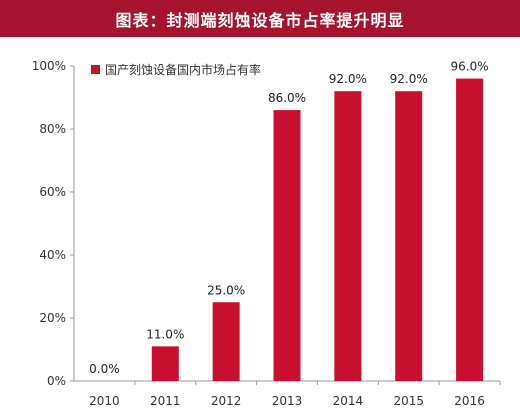 This screenshot has height=413, width=520. What do you see at coordinates (226, 401) in the screenshot?
I see `x-tick-label: 2012` at bounding box center [226, 401].